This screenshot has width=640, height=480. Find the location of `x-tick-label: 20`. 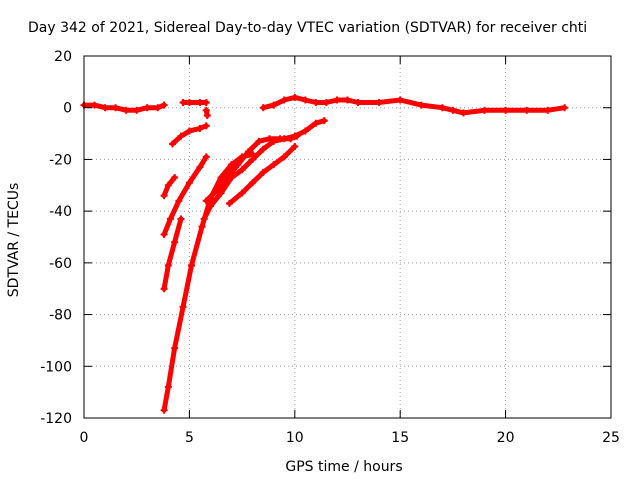

x-tick-label: 20 is located at coordinates (506, 438).